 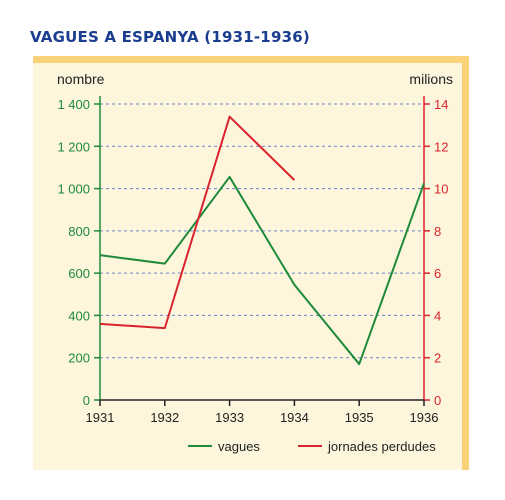 I want to click on panel-top-border, so click(x=251, y=59).